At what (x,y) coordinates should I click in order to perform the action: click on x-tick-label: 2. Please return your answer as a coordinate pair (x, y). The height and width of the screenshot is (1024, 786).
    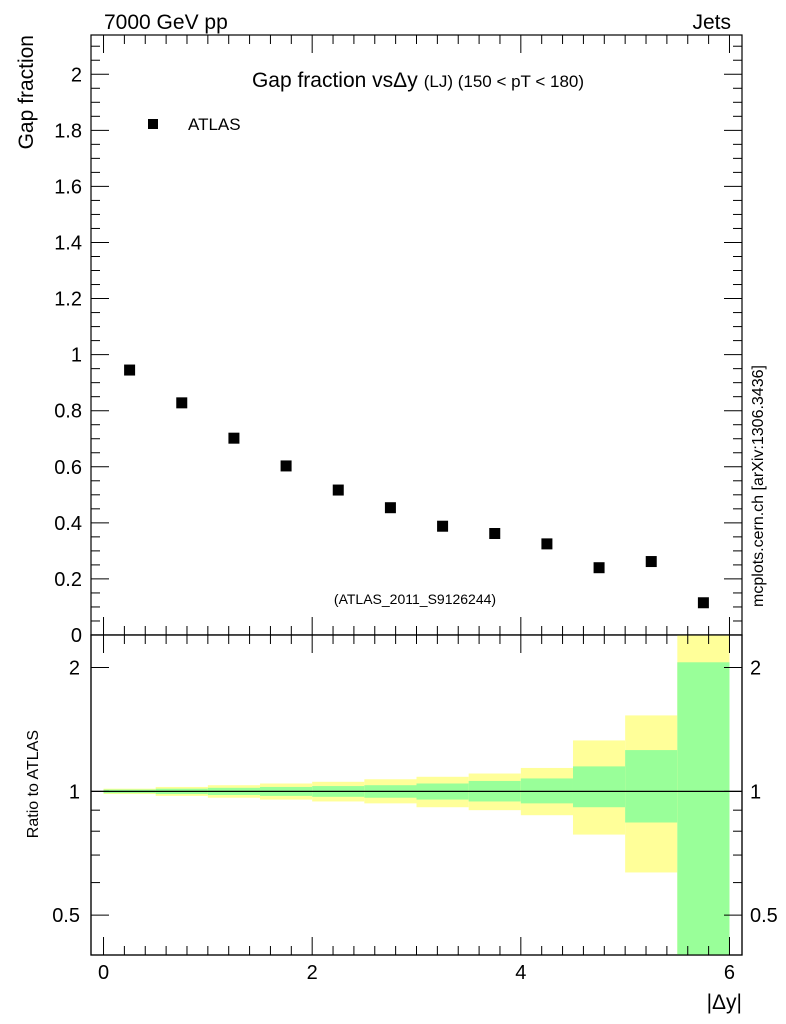
    Looking at the image, I should click on (312, 973).